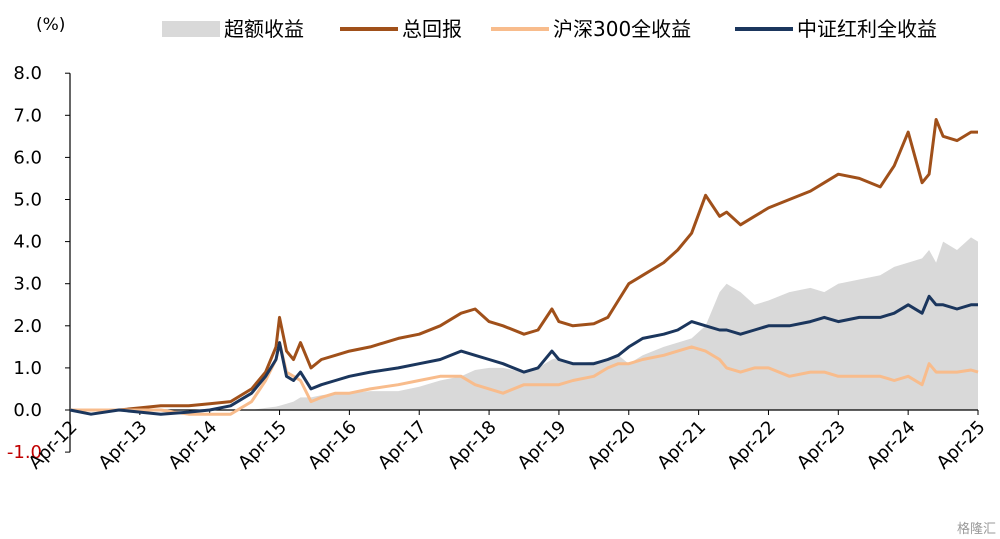 The width and height of the screenshot is (1000, 539). Describe the element at coordinates (27, 242) in the screenshot. I see `y-tick-label: 4.0` at that location.